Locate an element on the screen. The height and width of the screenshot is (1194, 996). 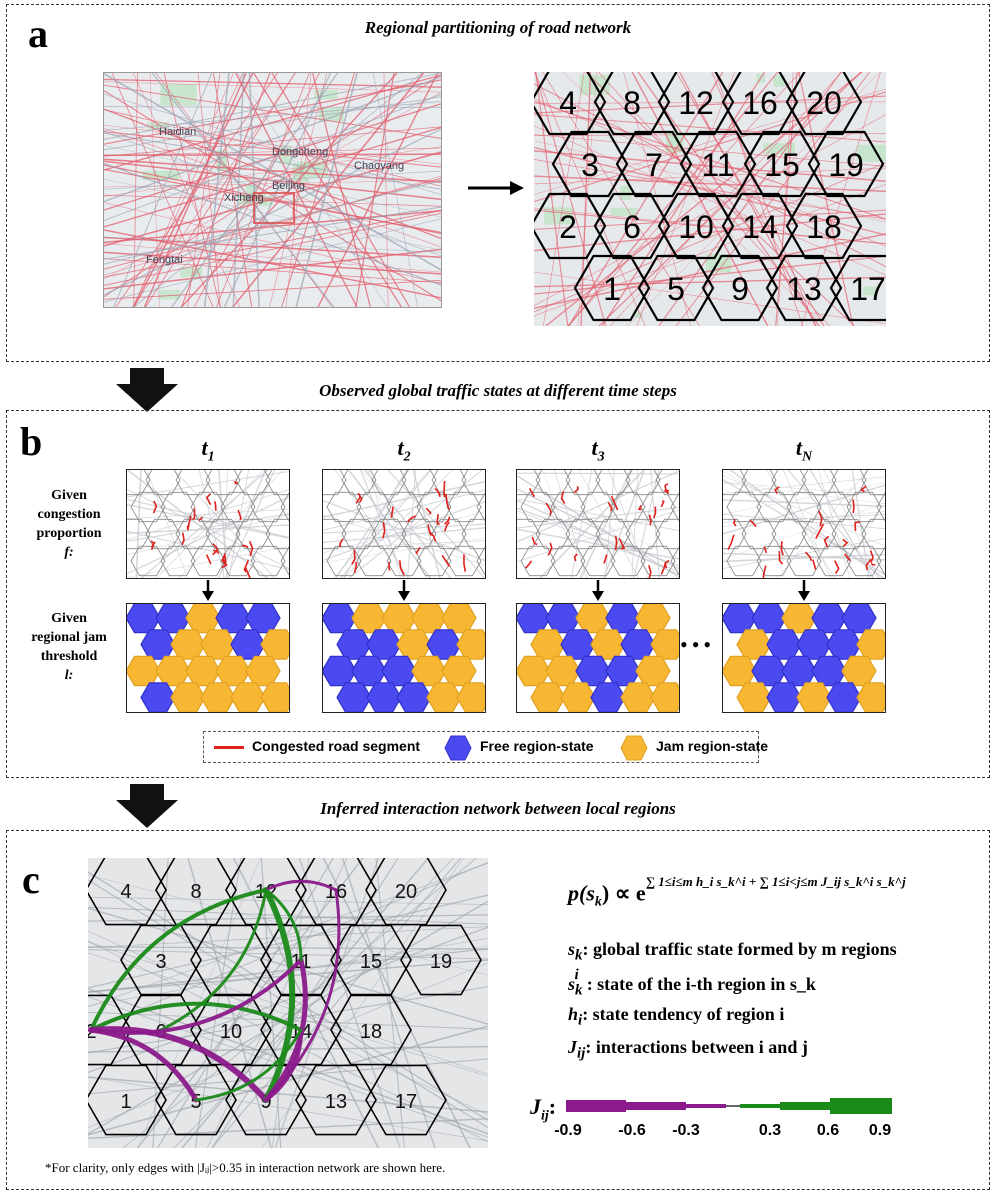
region-number: 2 is located at coordinates (568, 227).